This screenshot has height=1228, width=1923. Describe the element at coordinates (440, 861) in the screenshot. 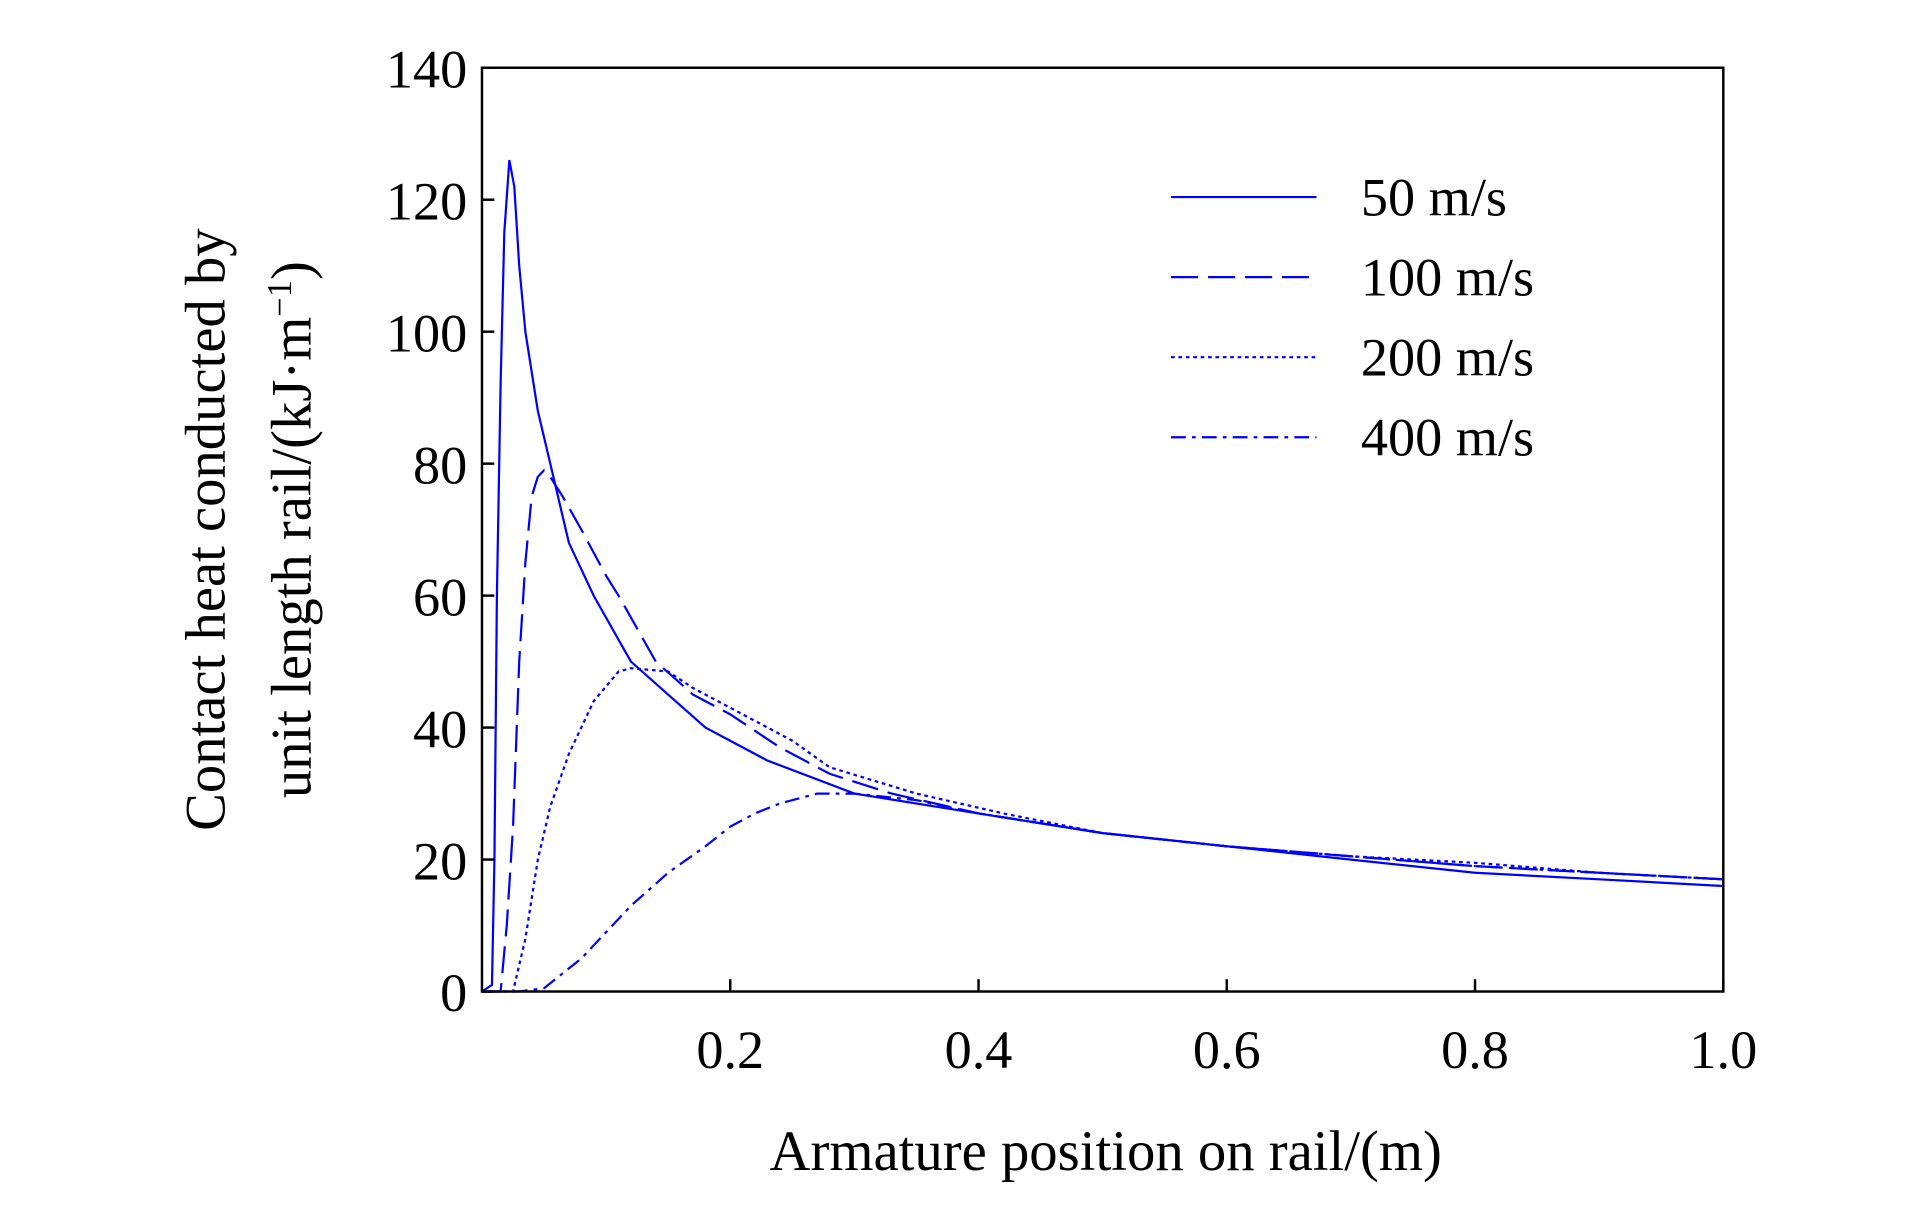

I see `y-tick-label: 20` at that location.